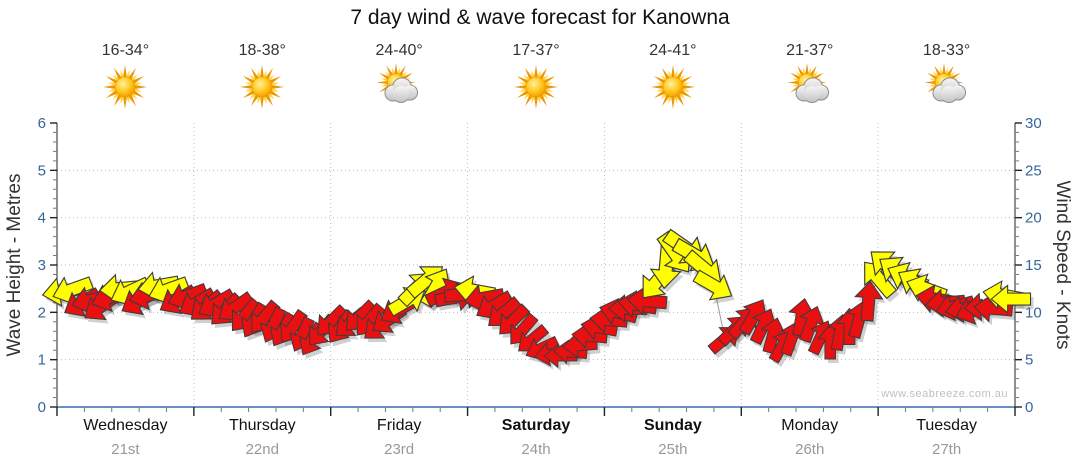 The image size is (1080, 475). Describe the element at coordinates (810, 50) in the screenshot. I see `temp-range-label: 21-37°` at that location.